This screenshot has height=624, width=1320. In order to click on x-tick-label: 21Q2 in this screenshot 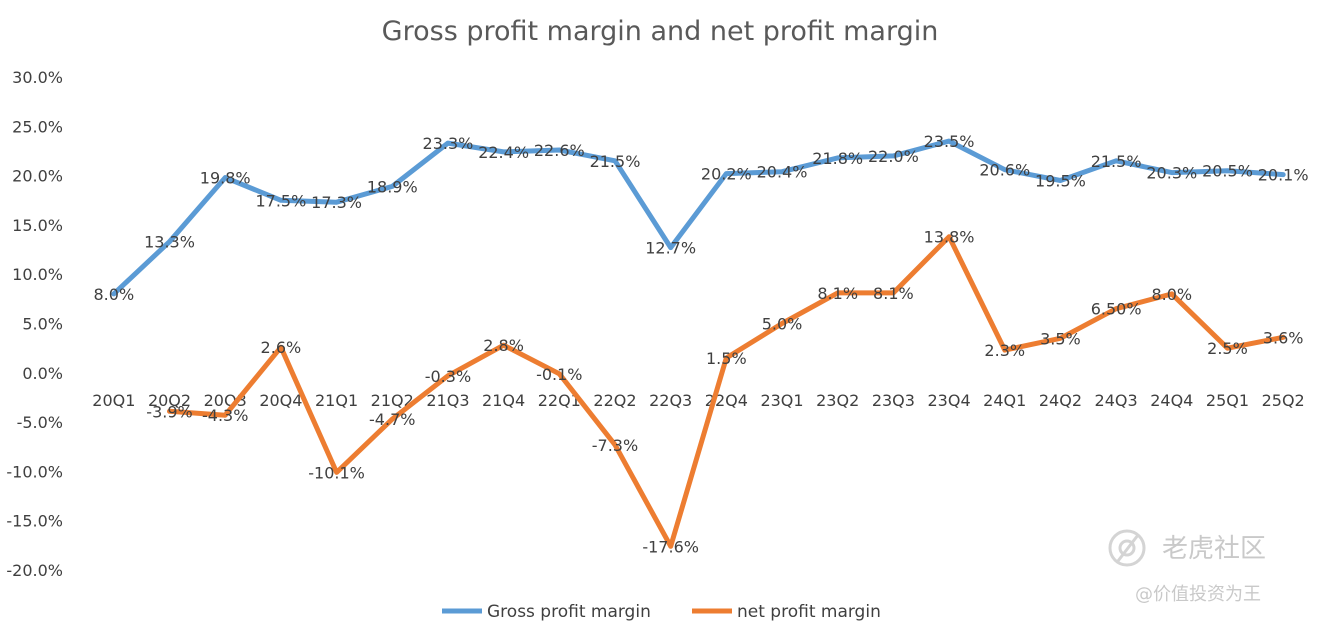, I will do `click(392, 400)`.